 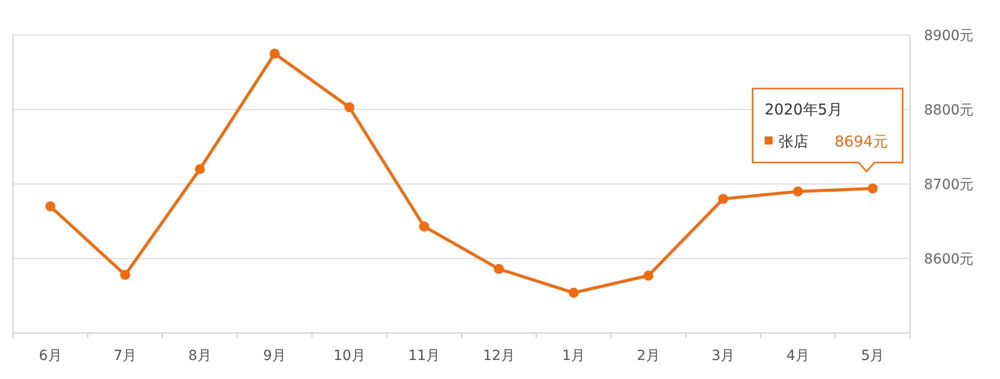 What do you see at coordinates (574, 356) in the screenshot?
I see `x-tick-label: 1月` at bounding box center [574, 356].